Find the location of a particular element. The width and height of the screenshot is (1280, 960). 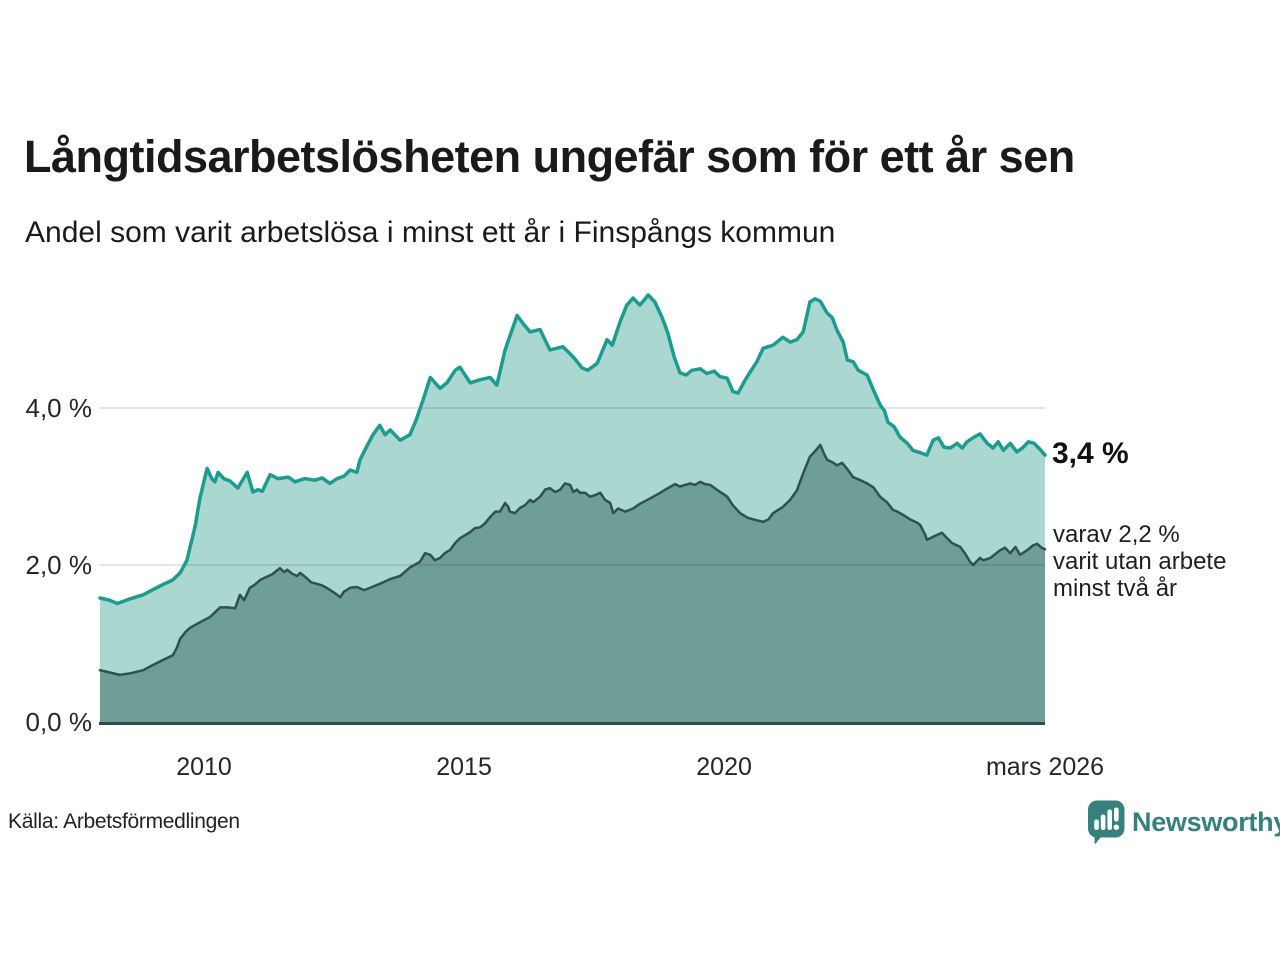

x-tick-label: mars 2026 is located at coordinates (1045, 767).